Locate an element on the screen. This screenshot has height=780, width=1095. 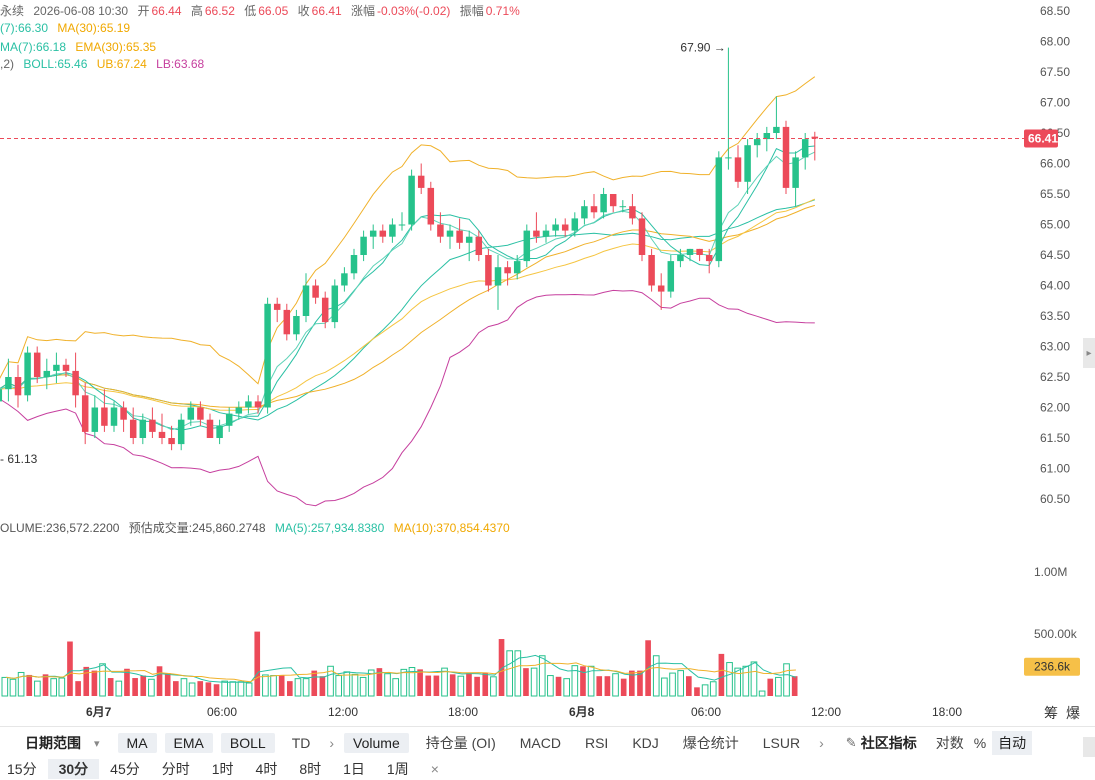
interval-1w: 1周 is located at coordinates (397, 769).